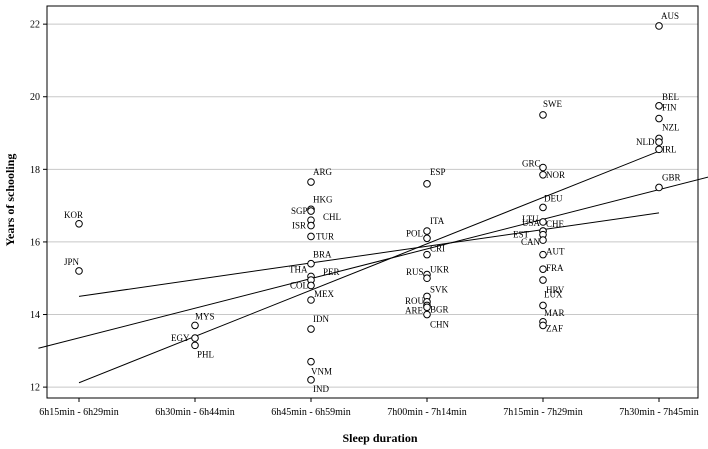 This screenshot has height=449, width=708. Describe the element at coordinates (543, 254) in the screenshot. I see `point-aut` at that location.